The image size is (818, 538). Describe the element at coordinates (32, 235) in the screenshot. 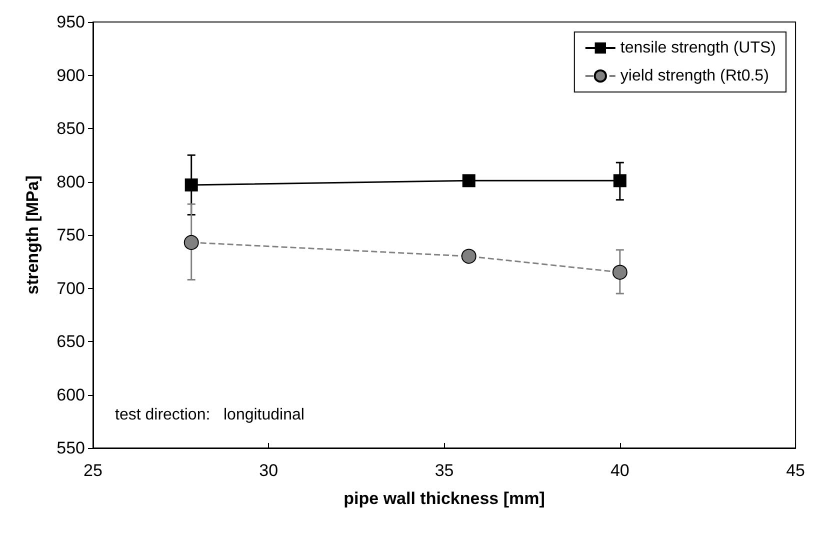

I see `y-axis-title: strength [MPa]` at that location.